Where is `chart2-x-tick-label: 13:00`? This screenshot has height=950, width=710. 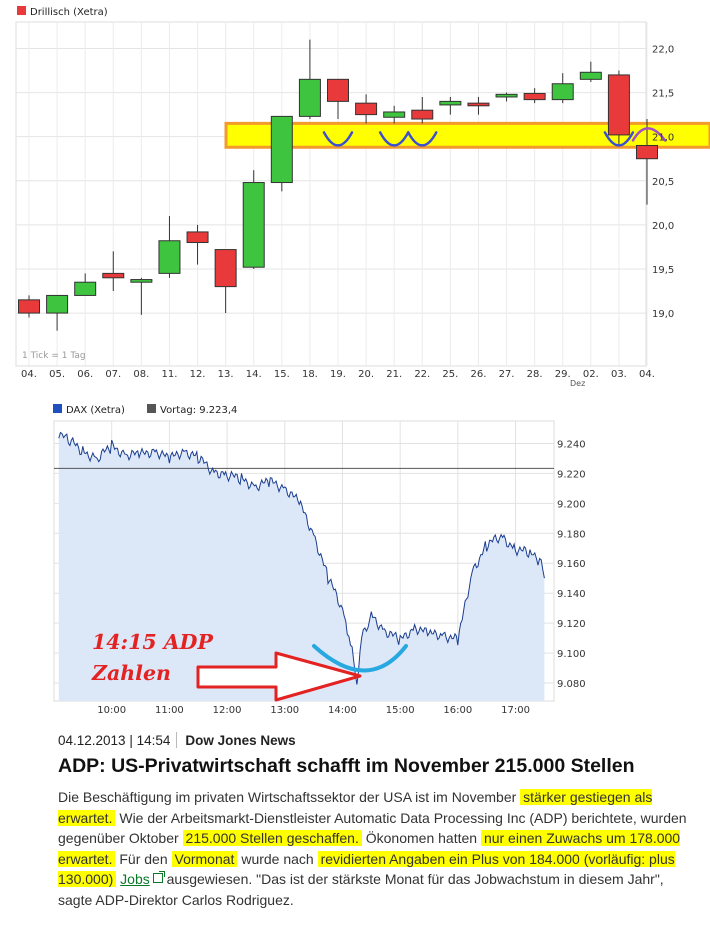
chart2-x-tick-label: 13:00 is located at coordinates (284, 710).